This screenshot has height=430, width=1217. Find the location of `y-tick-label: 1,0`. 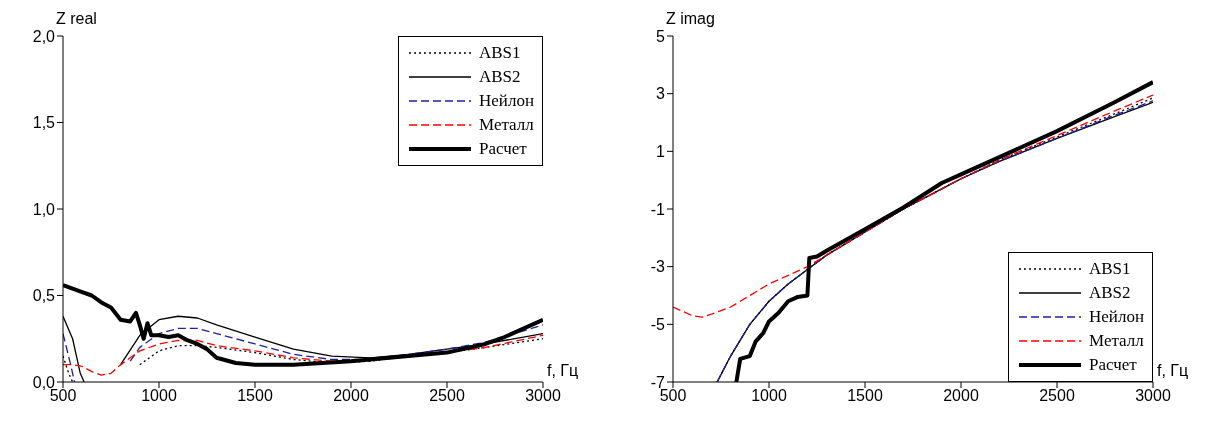

y-tick-label: 1,0 is located at coordinates (44, 209).